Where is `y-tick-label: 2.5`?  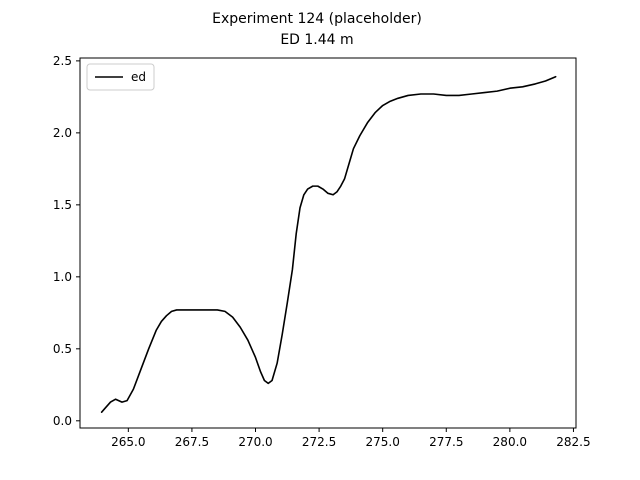
y-tick-label: 2.5 is located at coordinates (62, 61).